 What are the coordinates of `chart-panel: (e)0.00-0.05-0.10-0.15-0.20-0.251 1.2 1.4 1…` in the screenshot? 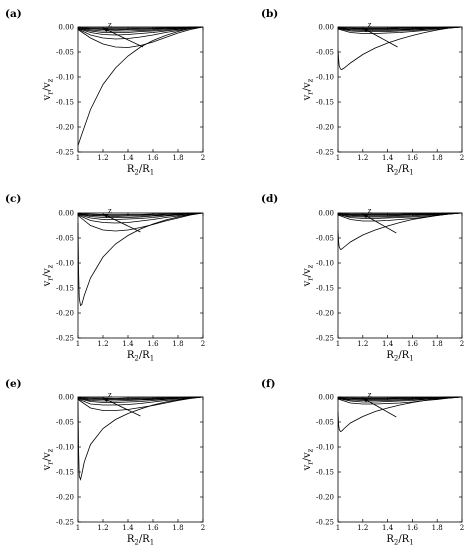 It's located at (105, 462).